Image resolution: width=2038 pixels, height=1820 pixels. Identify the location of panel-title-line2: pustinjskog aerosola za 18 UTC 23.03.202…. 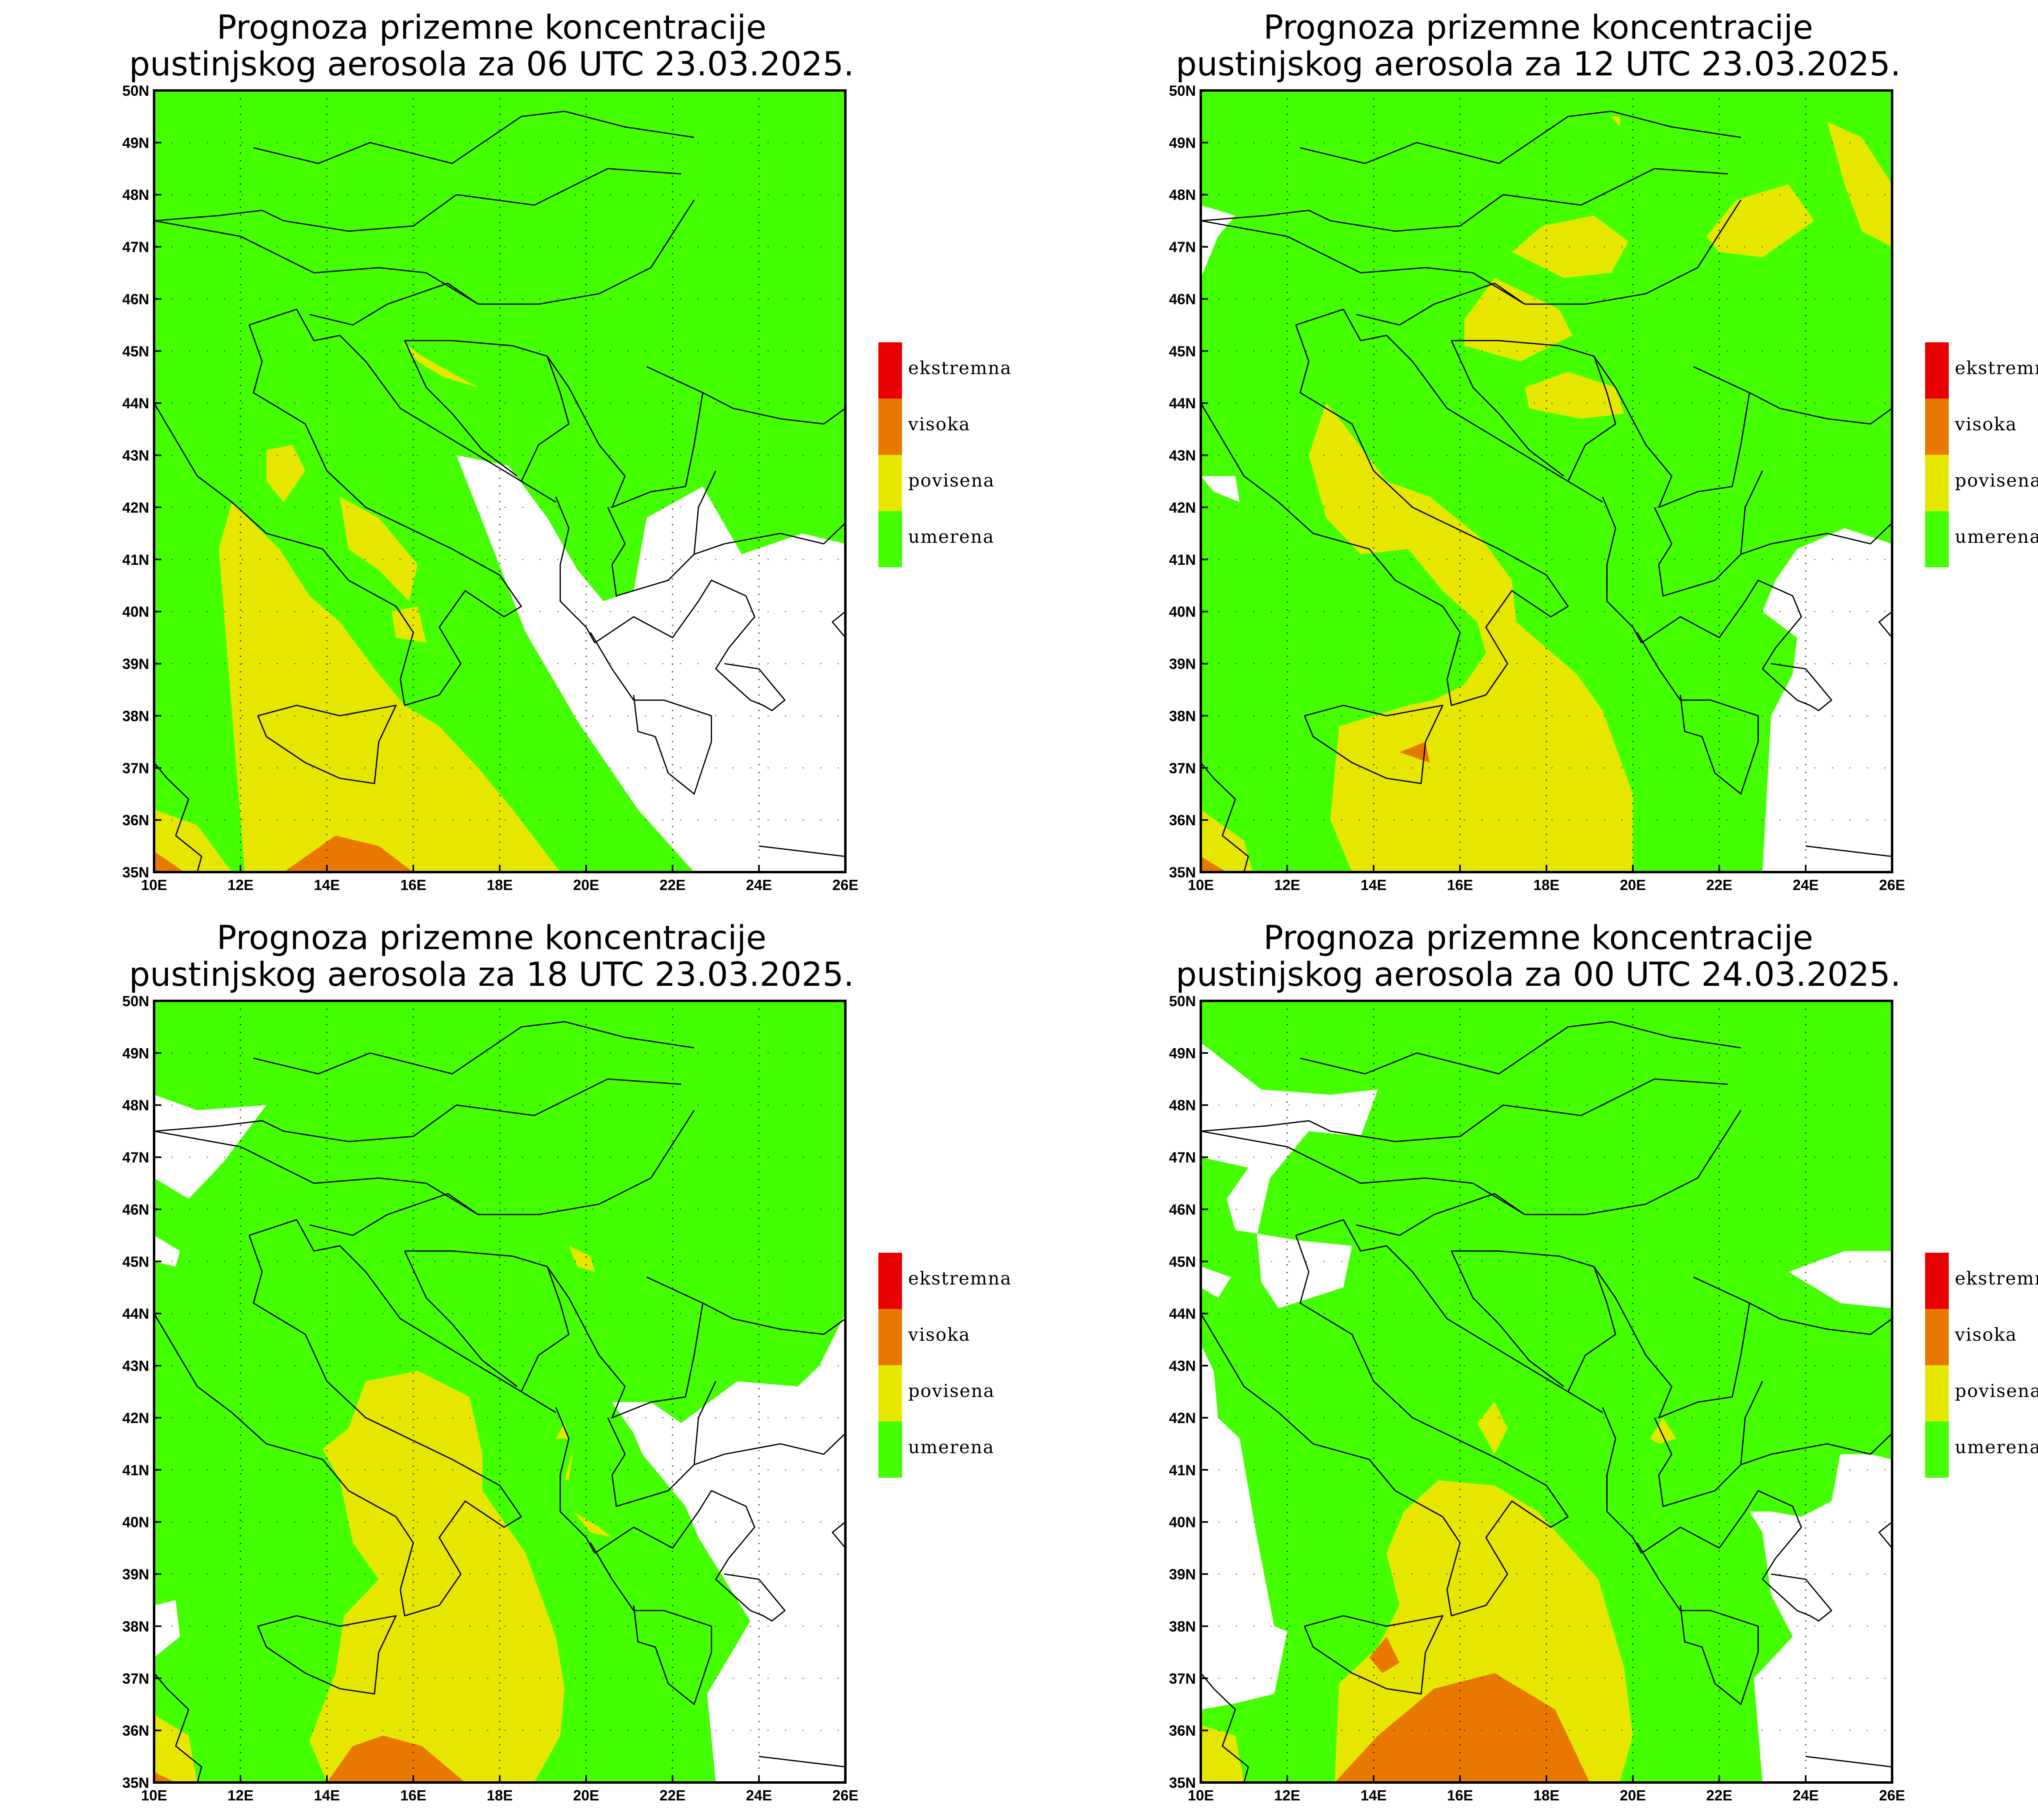
(492, 975).